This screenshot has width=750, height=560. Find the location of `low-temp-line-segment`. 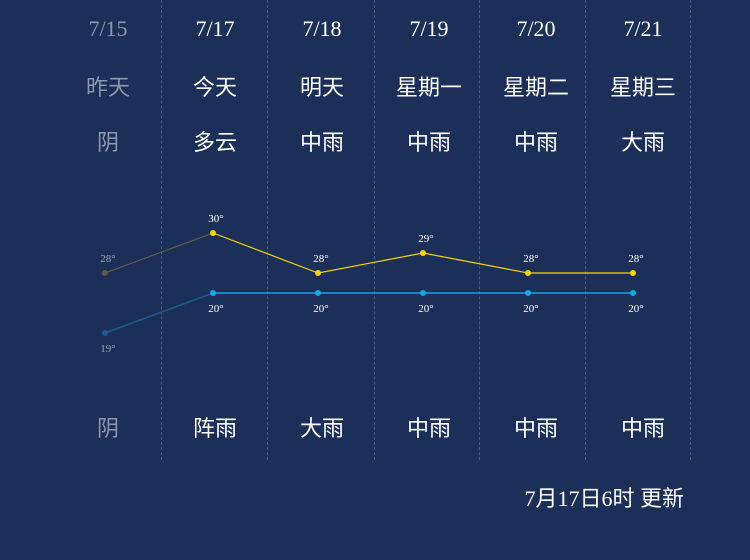

low-temp-line-segment is located at coordinates (159, 313).